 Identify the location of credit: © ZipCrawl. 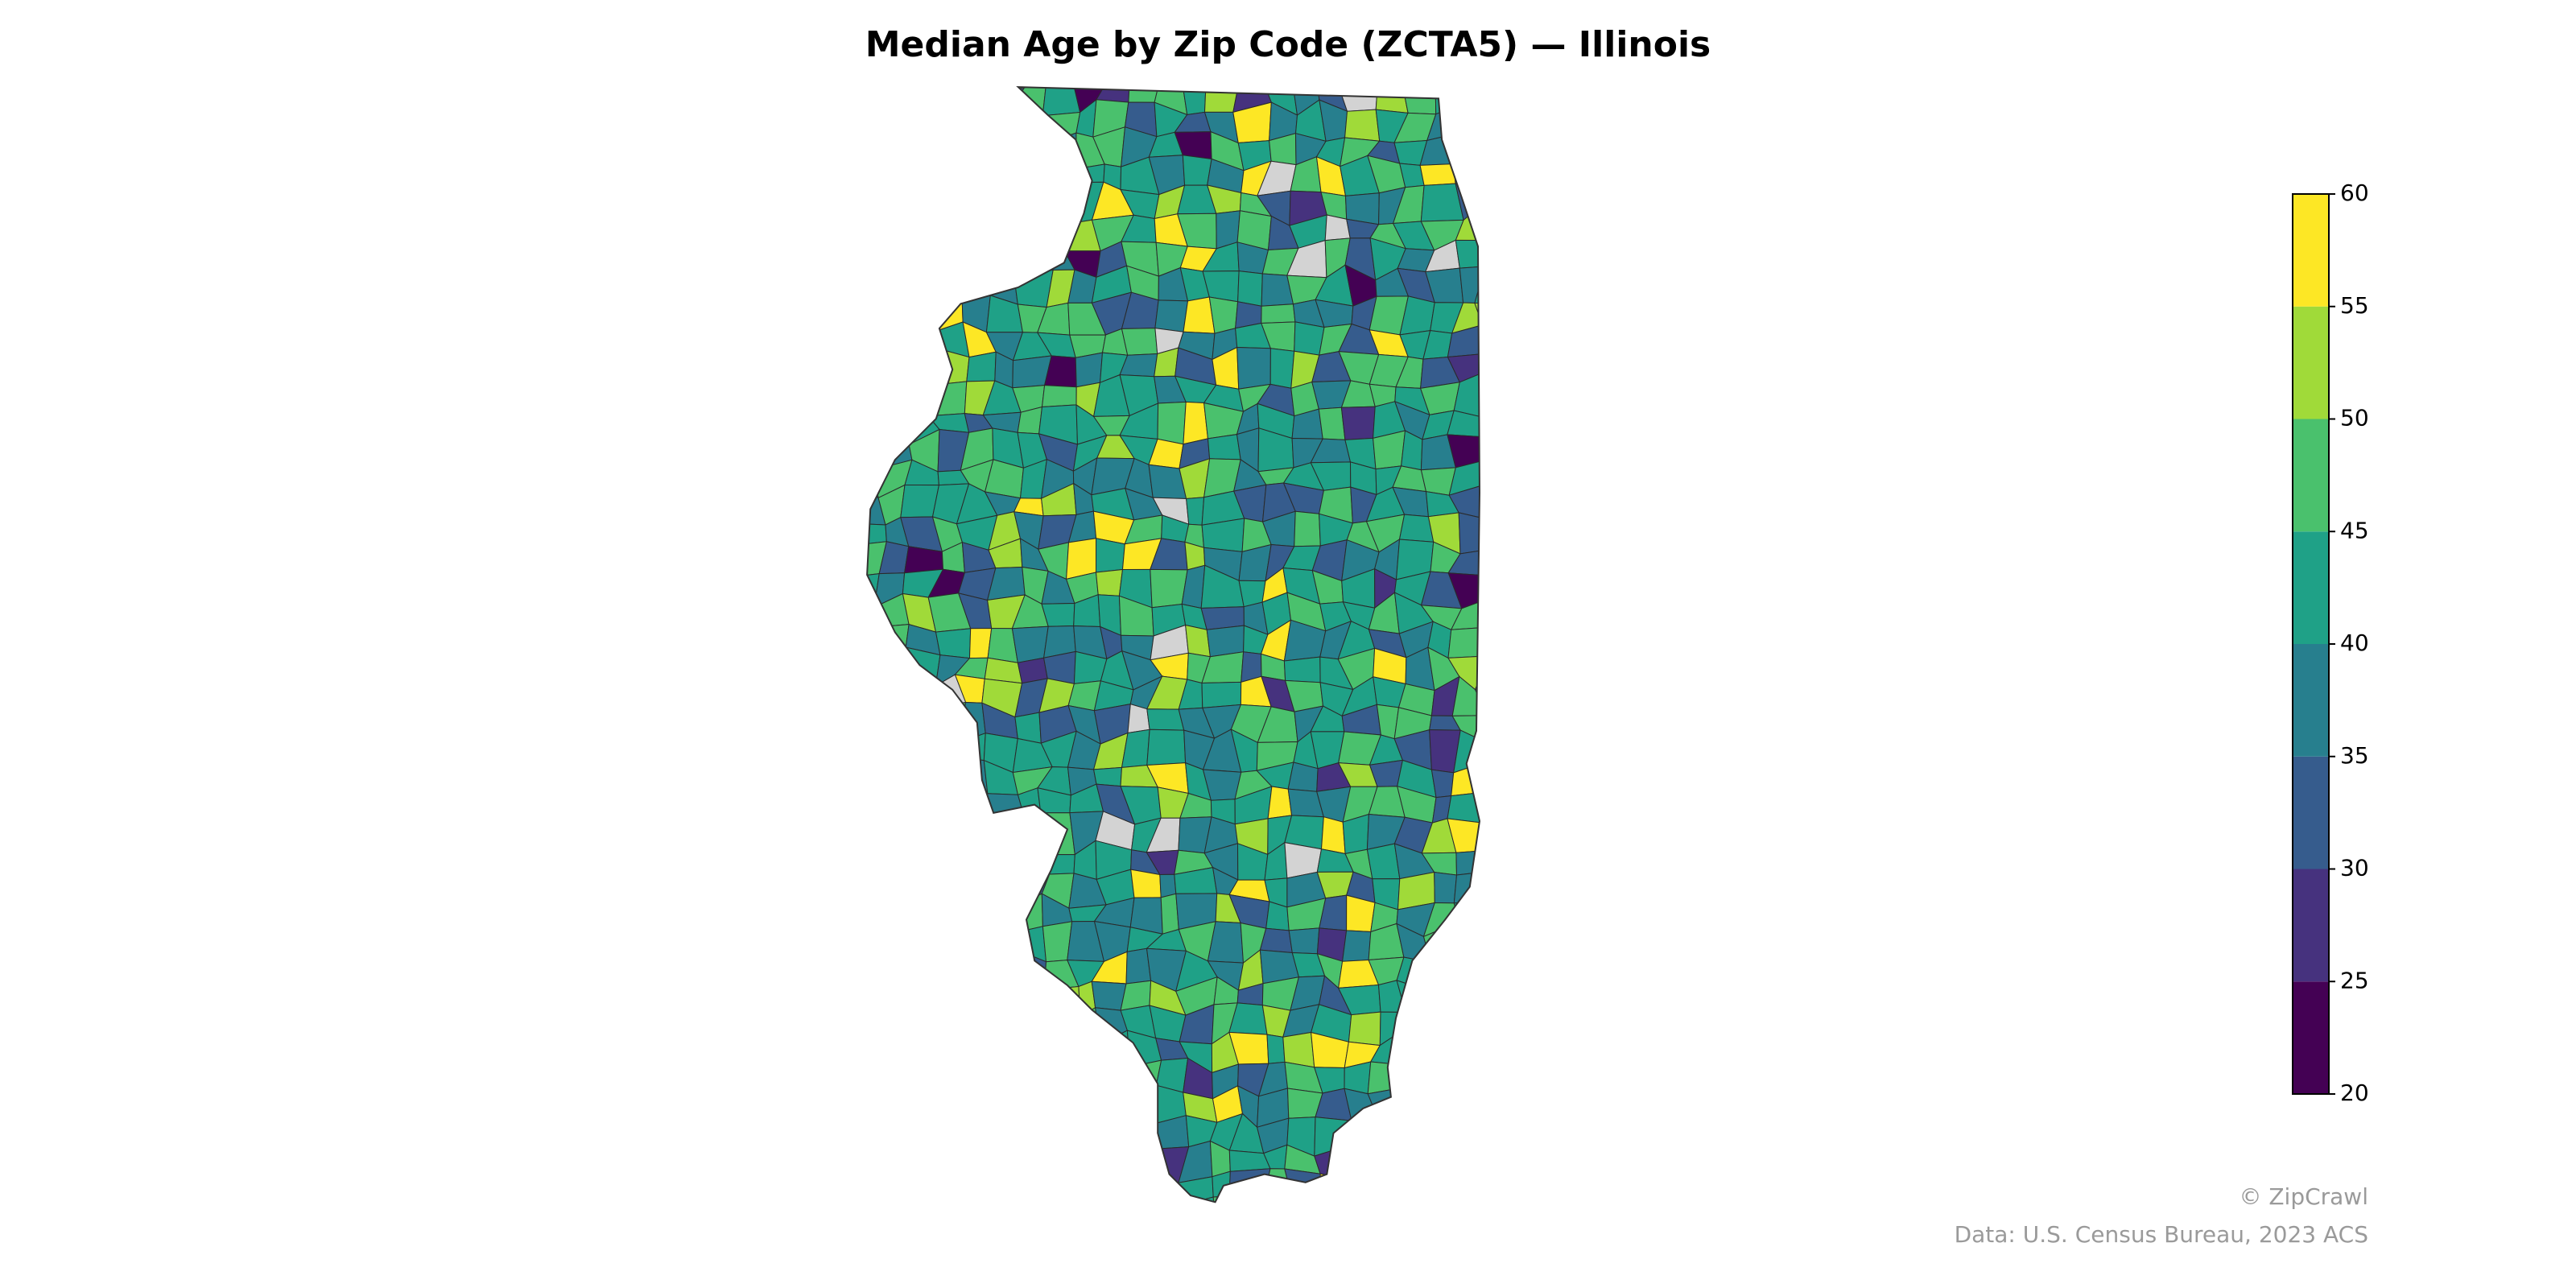
(2303, 1196).